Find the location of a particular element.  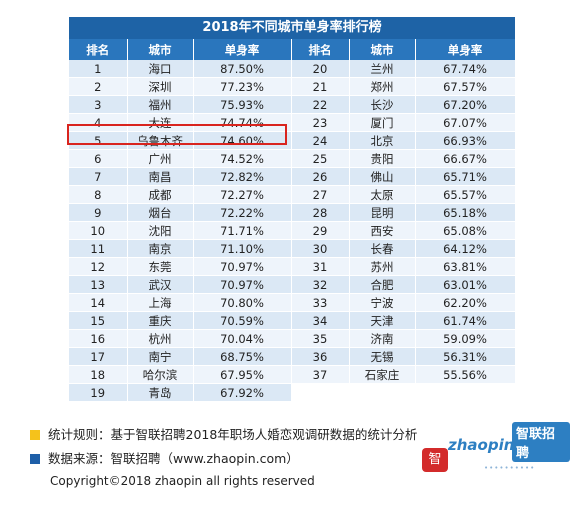

table-row: 13 武汉 70.97% 32 合肥 63.01% is located at coordinates (292, 284).